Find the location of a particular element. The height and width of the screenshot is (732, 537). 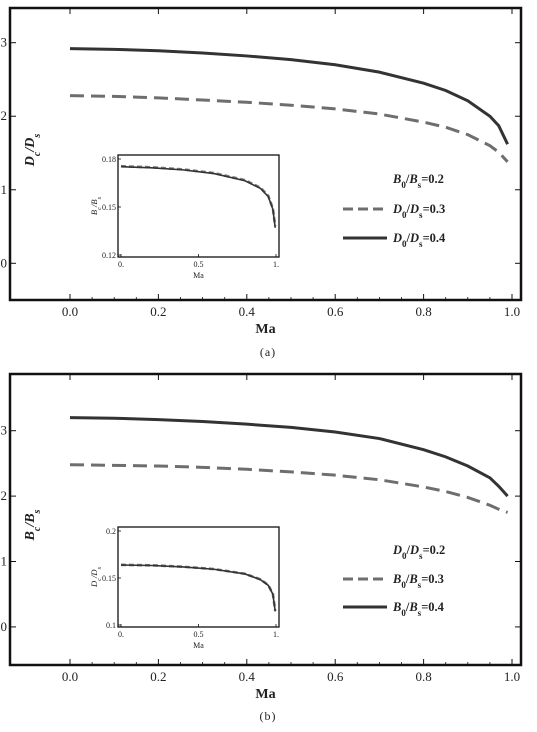

series-line-solid is located at coordinates (289, 457).